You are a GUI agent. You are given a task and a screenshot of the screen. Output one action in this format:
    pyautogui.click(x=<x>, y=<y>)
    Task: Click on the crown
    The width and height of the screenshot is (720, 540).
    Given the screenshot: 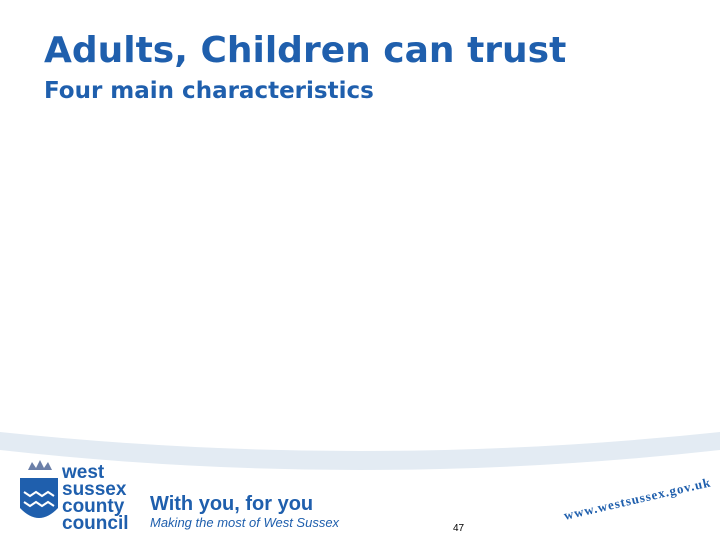 What is the action you would take?
    pyautogui.click(x=40, y=465)
    